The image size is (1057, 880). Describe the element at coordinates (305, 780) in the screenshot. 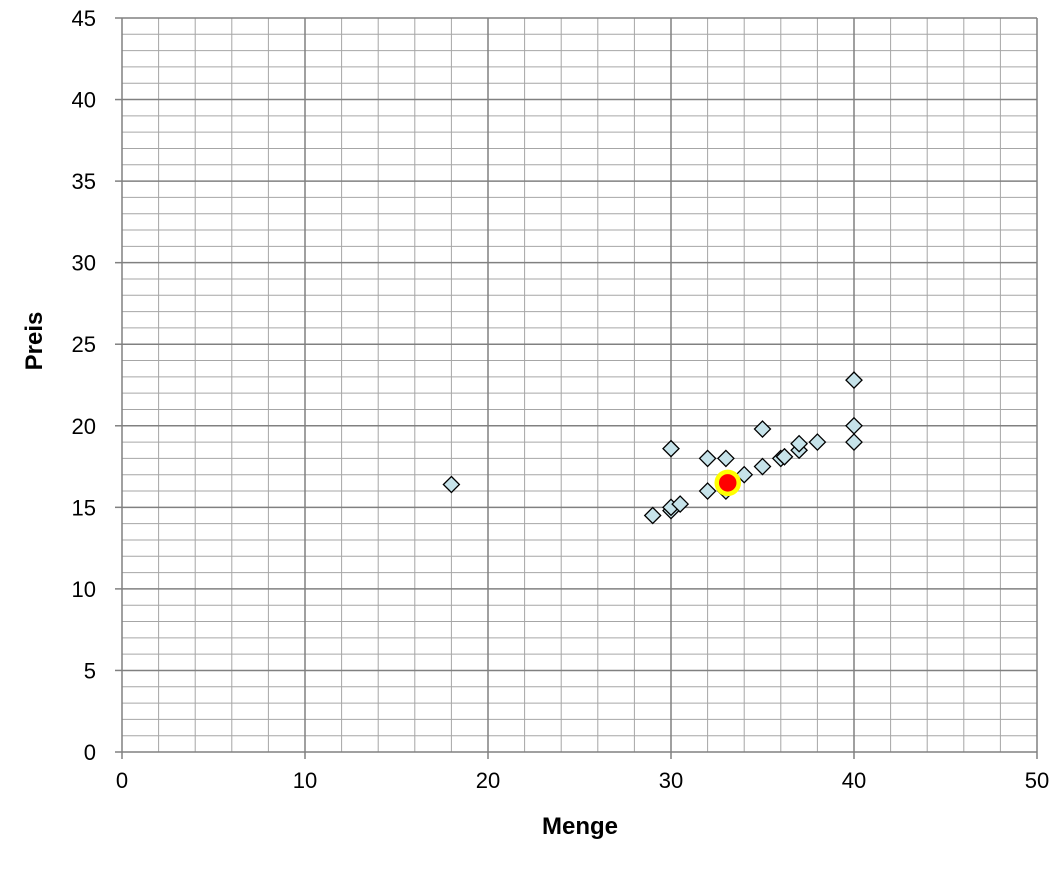

I see `x-tick-label: 10` at that location.